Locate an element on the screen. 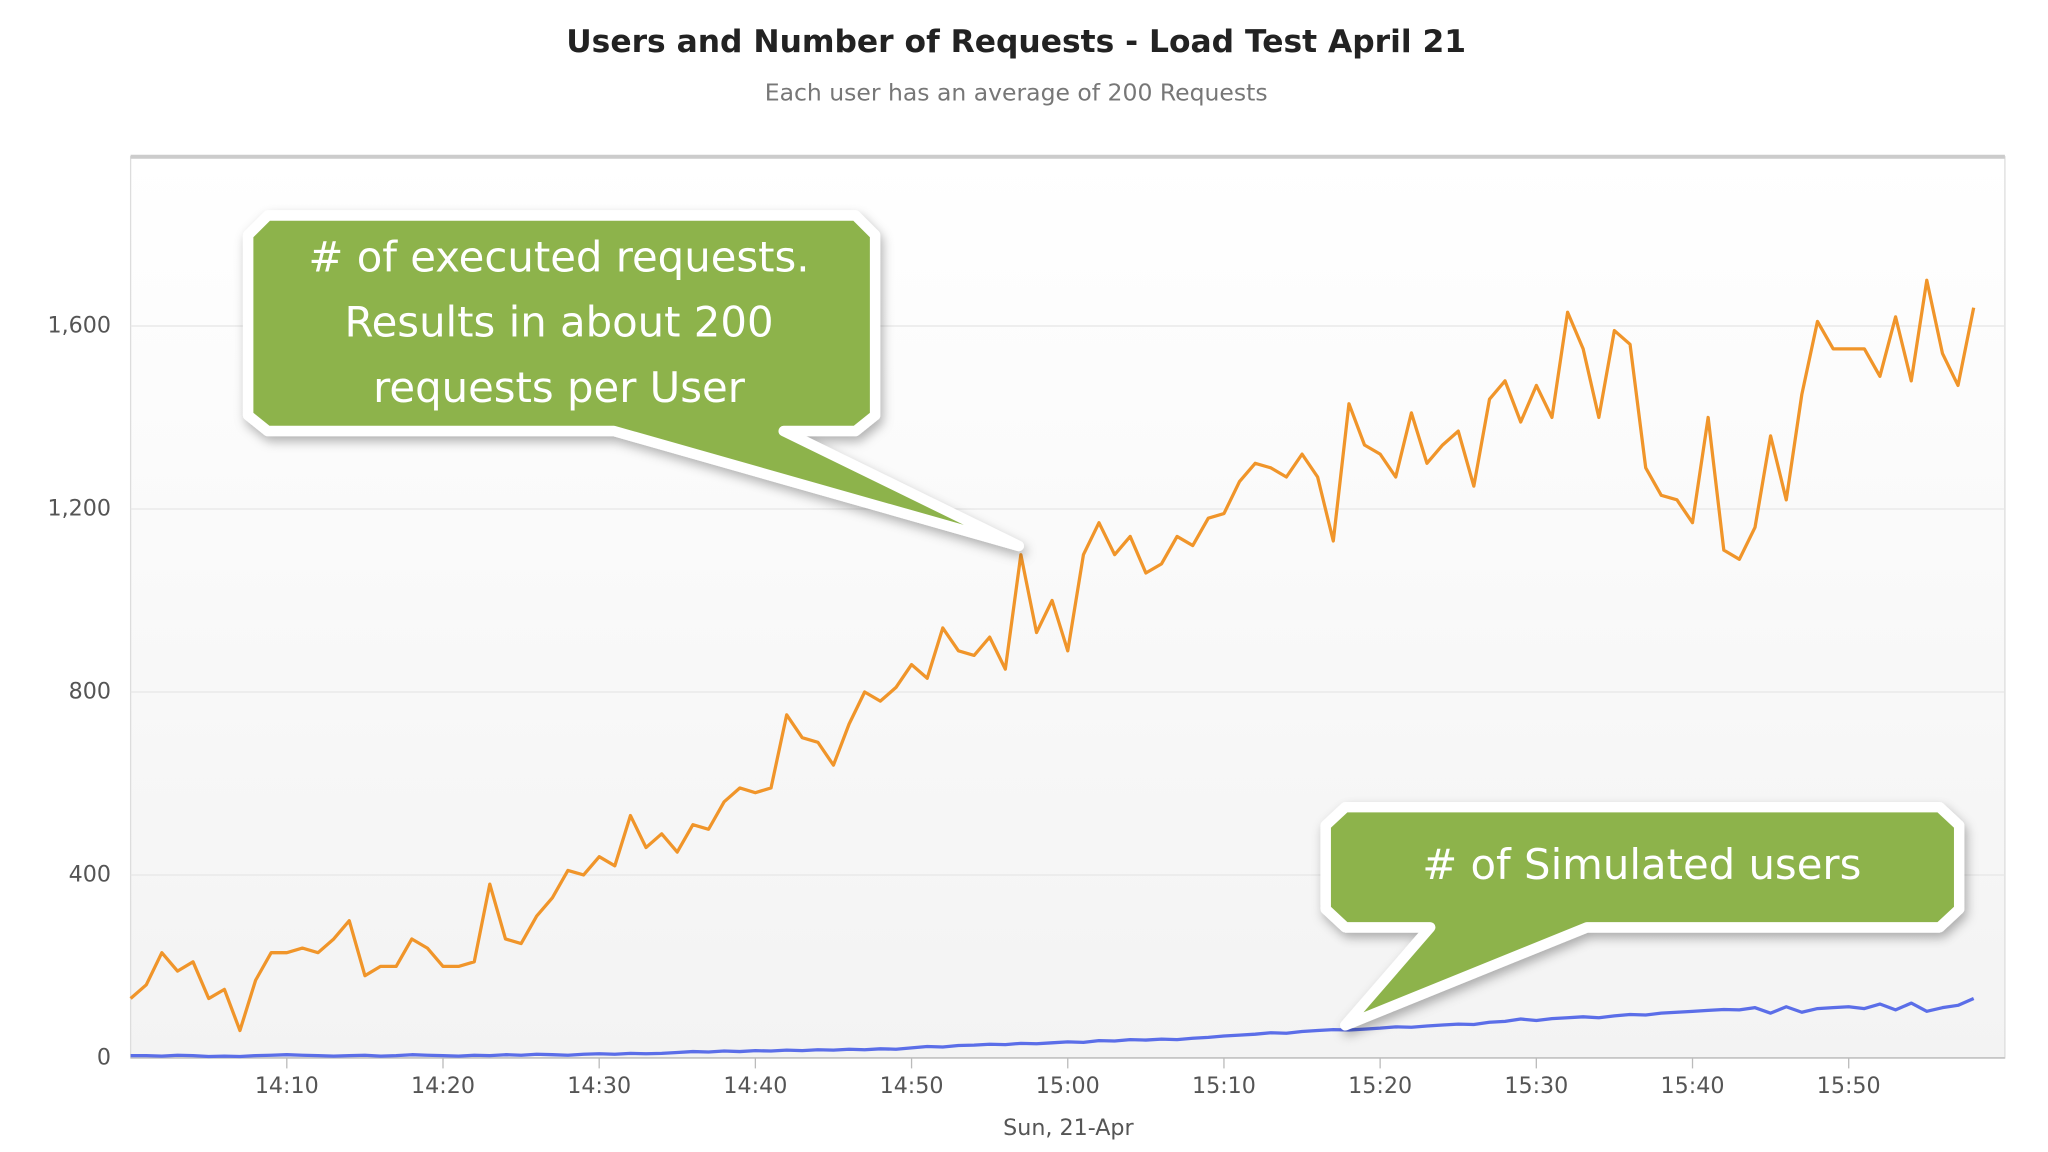 This screenshot has width=2048, height=1152. y-tick-label: 1,600 is located at coordinates (79, 325).